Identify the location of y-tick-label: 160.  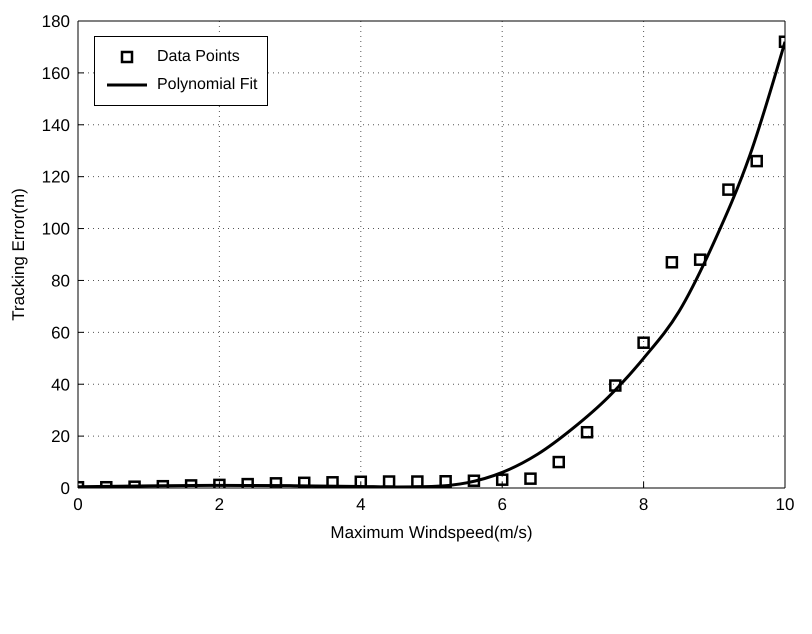
(56, 73).